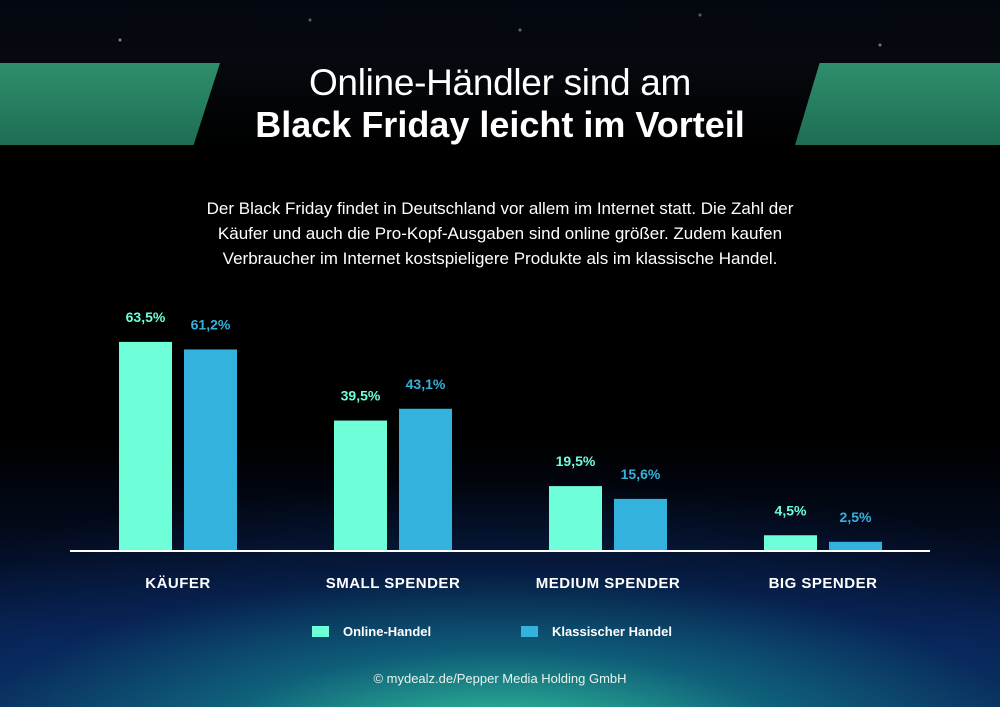 This screenshot has width=1000, height=707. Describe the element at coordinates (612, 631) in the screenshot. I see `legend-label-klassisch: Klassischer Handel` at that location.